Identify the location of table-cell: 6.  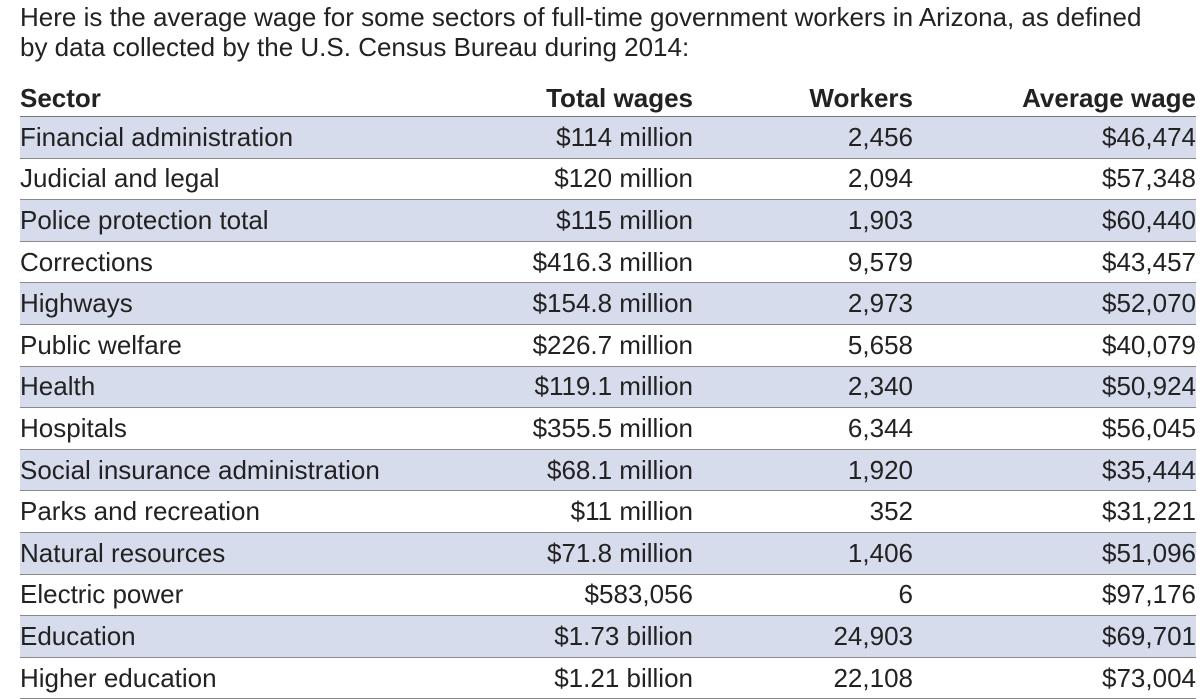
(803, 595).